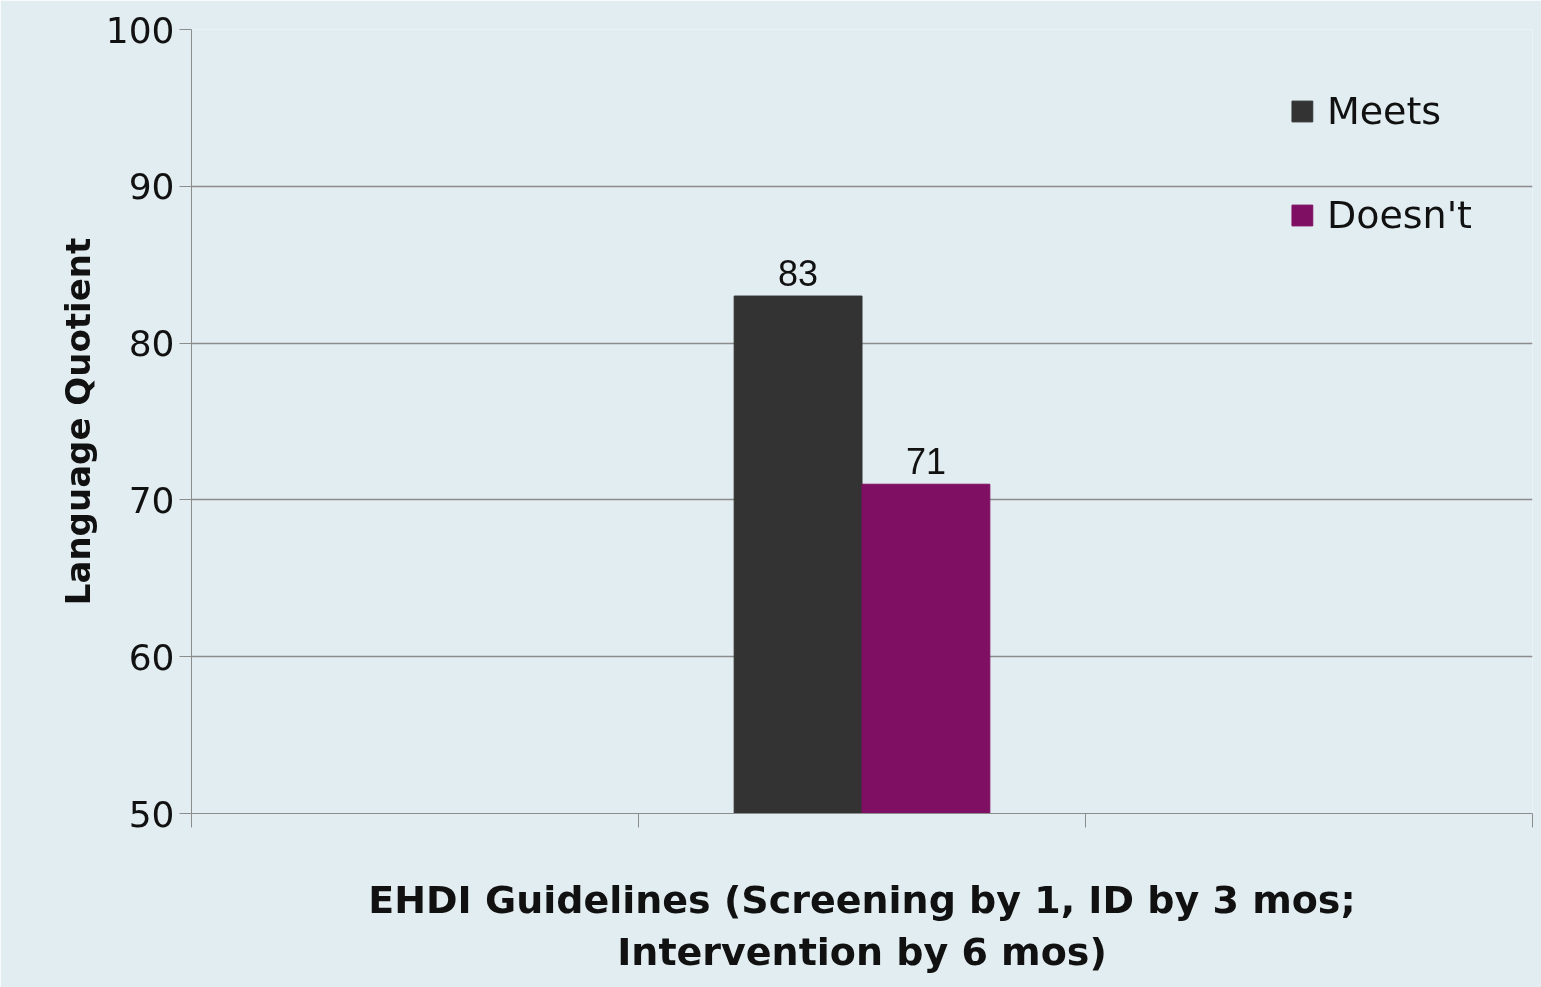 Image resolution: width=1541 pixels, height=987 pixels. Describe the element at coordinates (140, 30) in the screenshot. I see `y-tick-label: 100` at that location.